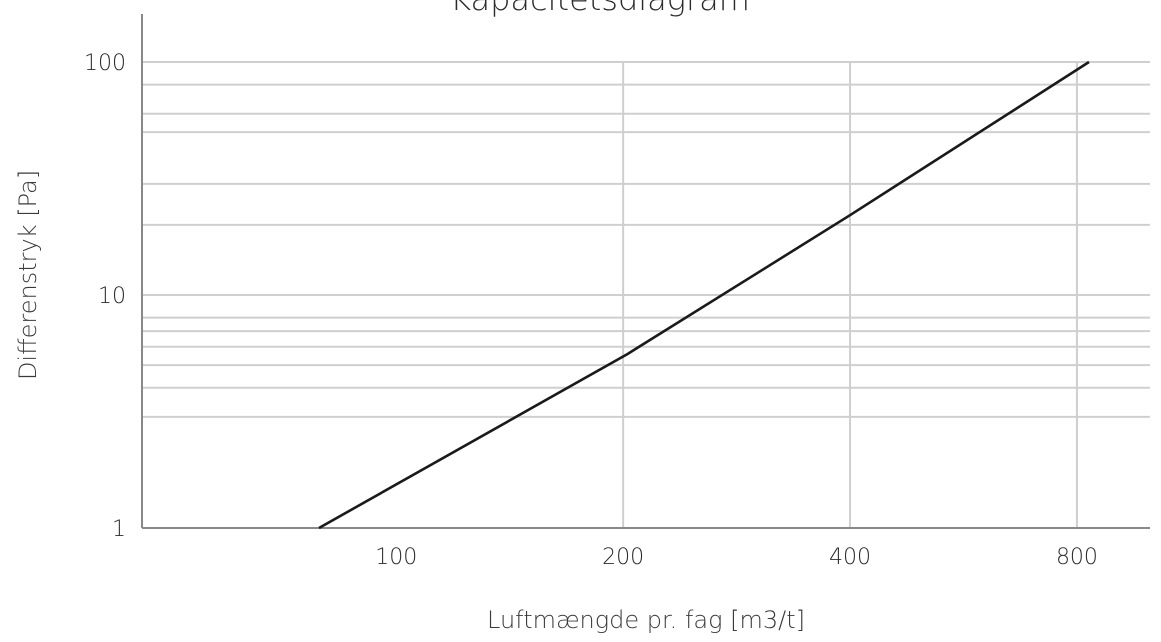 Image resolution: width=1161 pixels, height=642 pixels. What do you see at coordinates (646, 620) in the screenshot?
I see `x-axis-label: Luftmængde pr. fag [m3/t]` at bounding box center [646, 620].